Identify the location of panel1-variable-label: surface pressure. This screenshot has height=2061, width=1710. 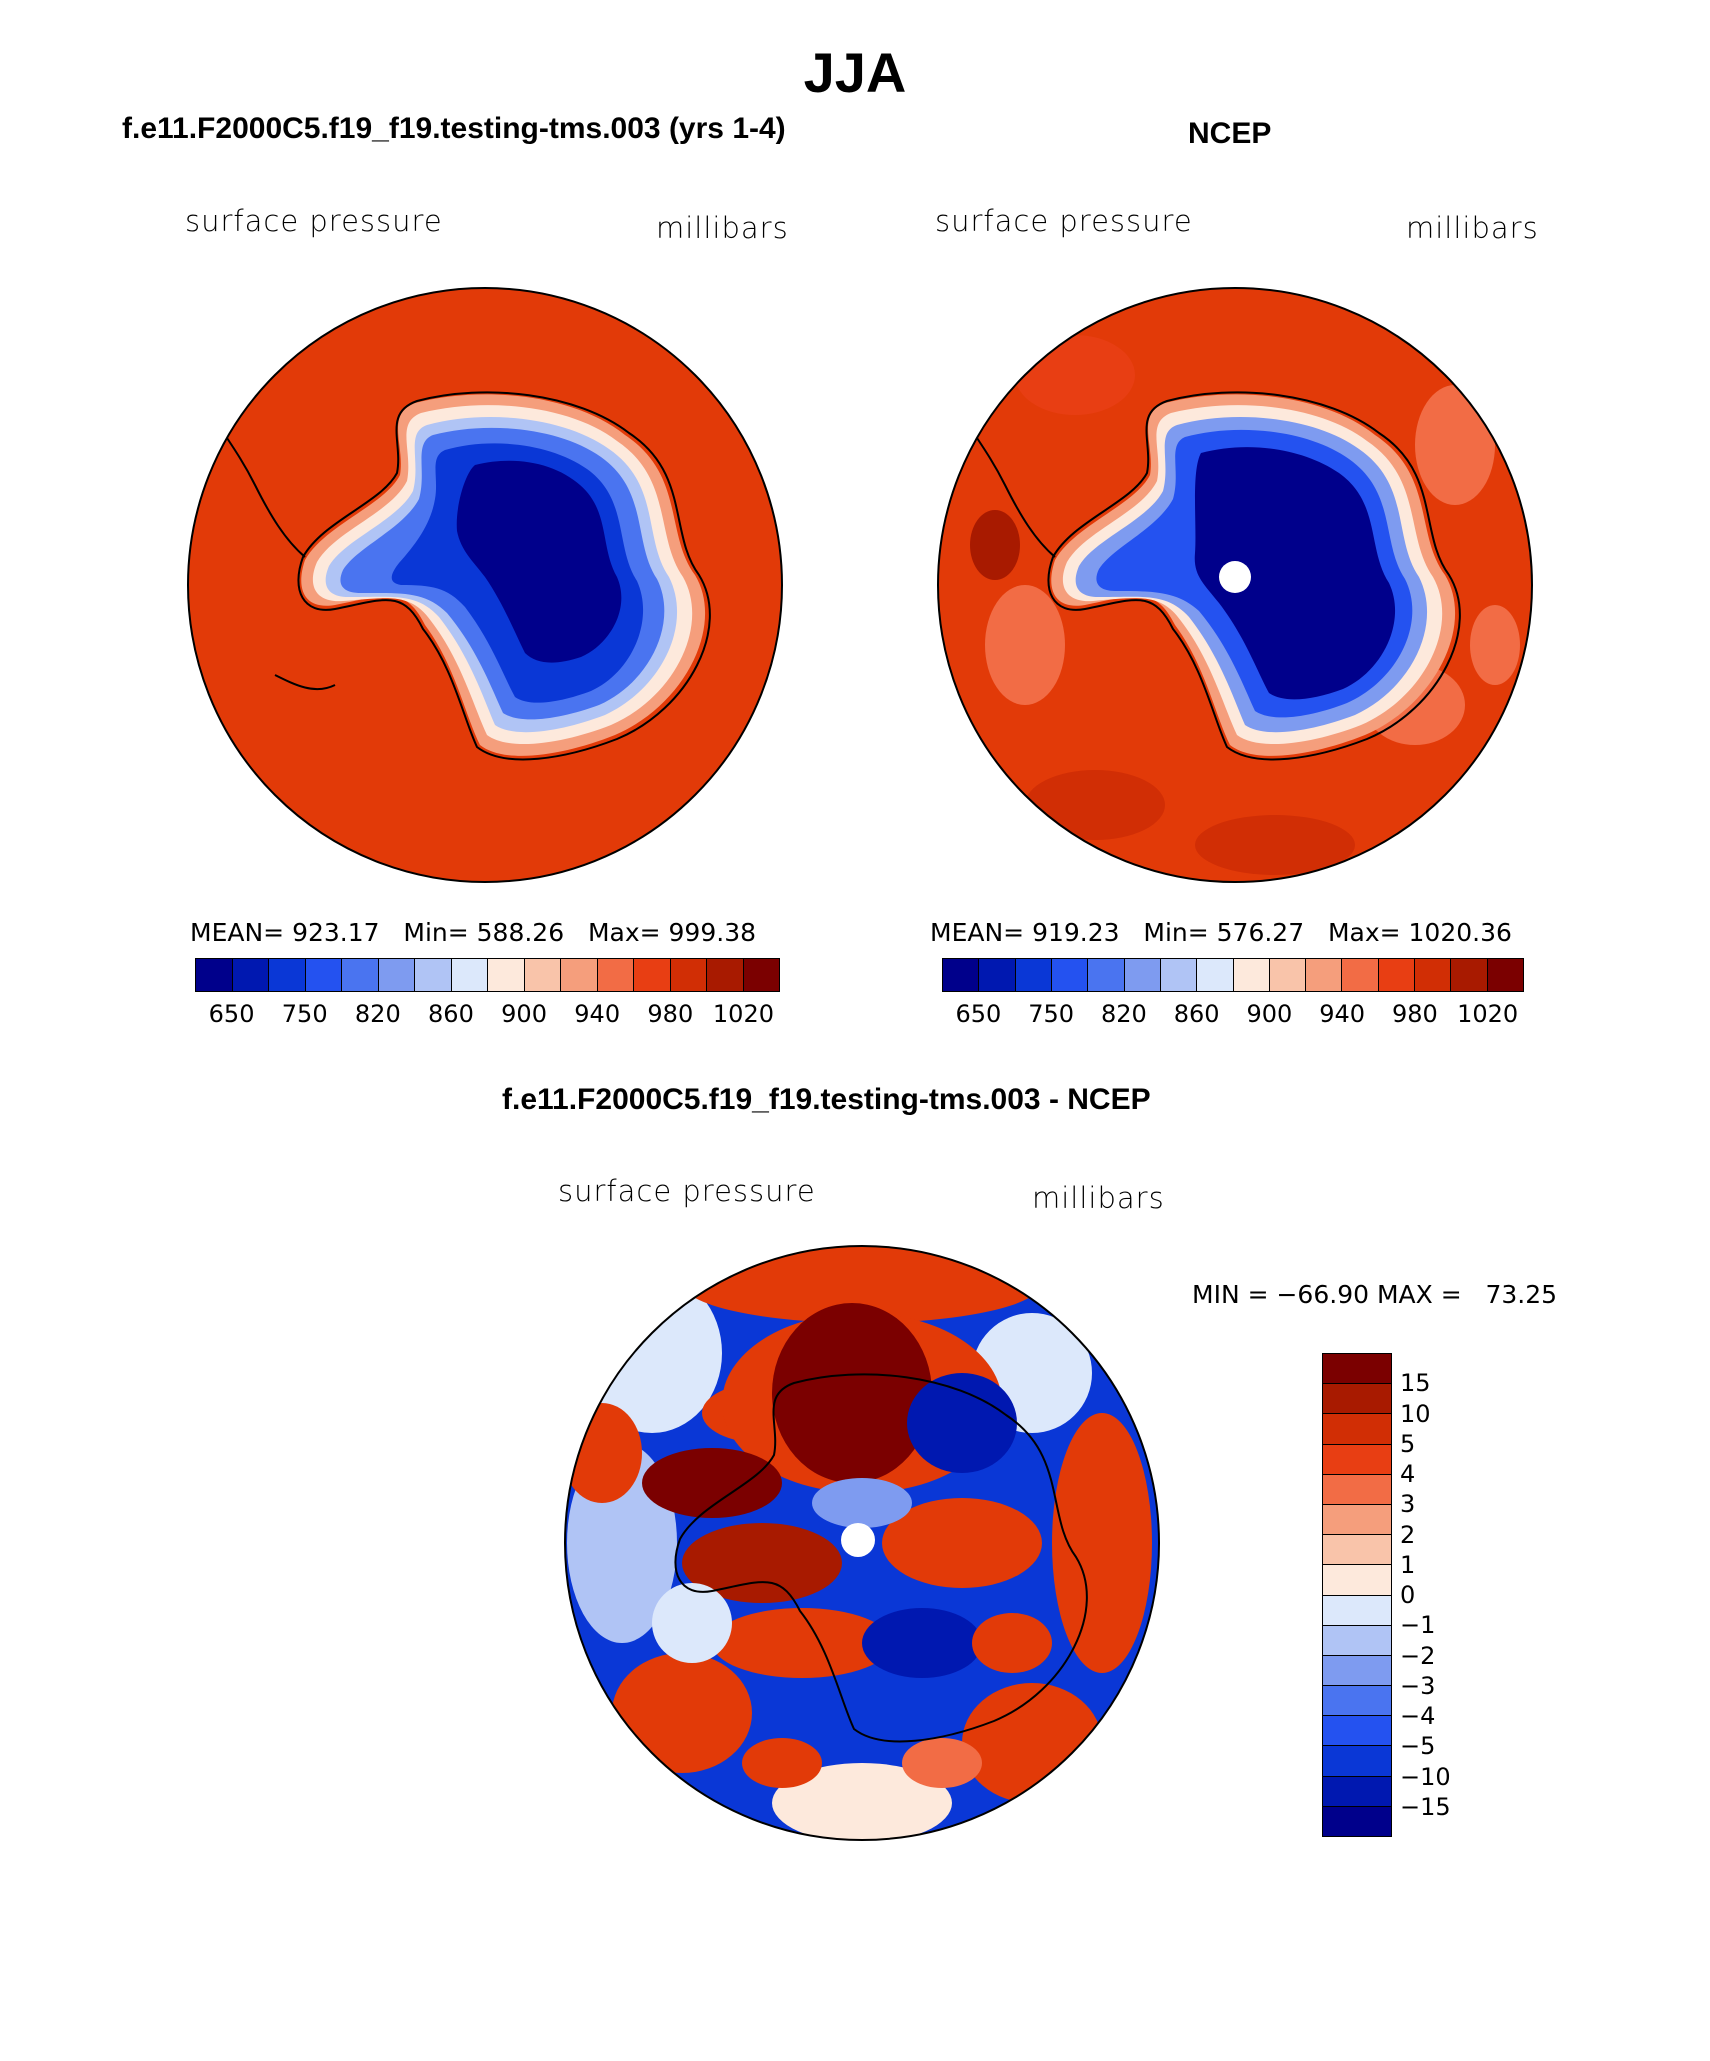
(314, 221).